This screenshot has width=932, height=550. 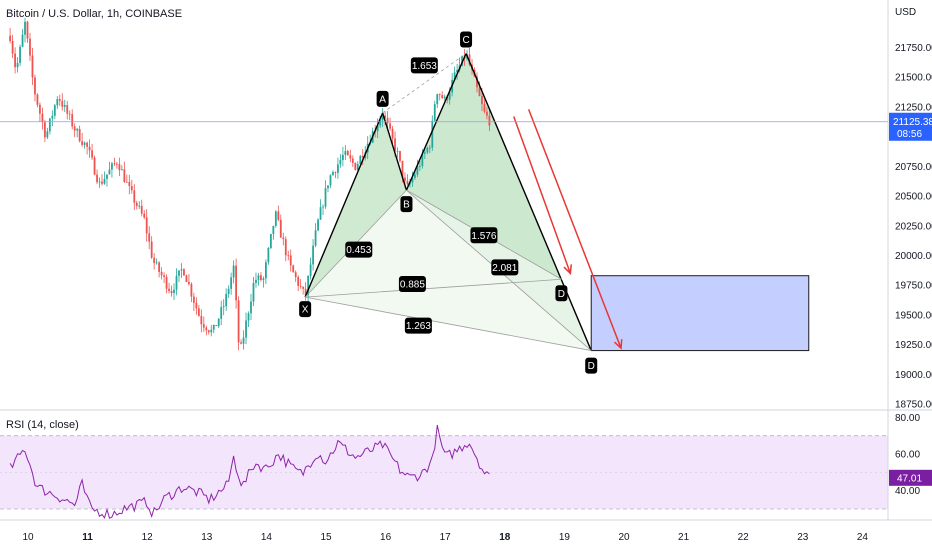 What do you see at coordinates (744, 537) in the screenshot?
I see `time-tick-label: 22` at bounding box center [744, 537].